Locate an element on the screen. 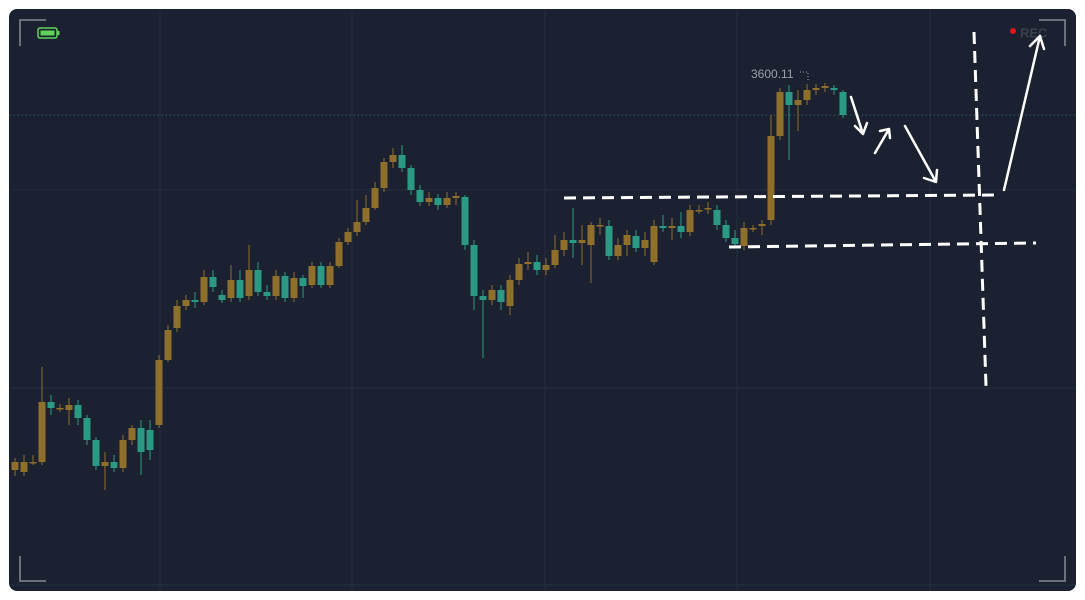 The height and width of the screenshot is (600, 1085). battery-tip is located at coordinates (58, 33).